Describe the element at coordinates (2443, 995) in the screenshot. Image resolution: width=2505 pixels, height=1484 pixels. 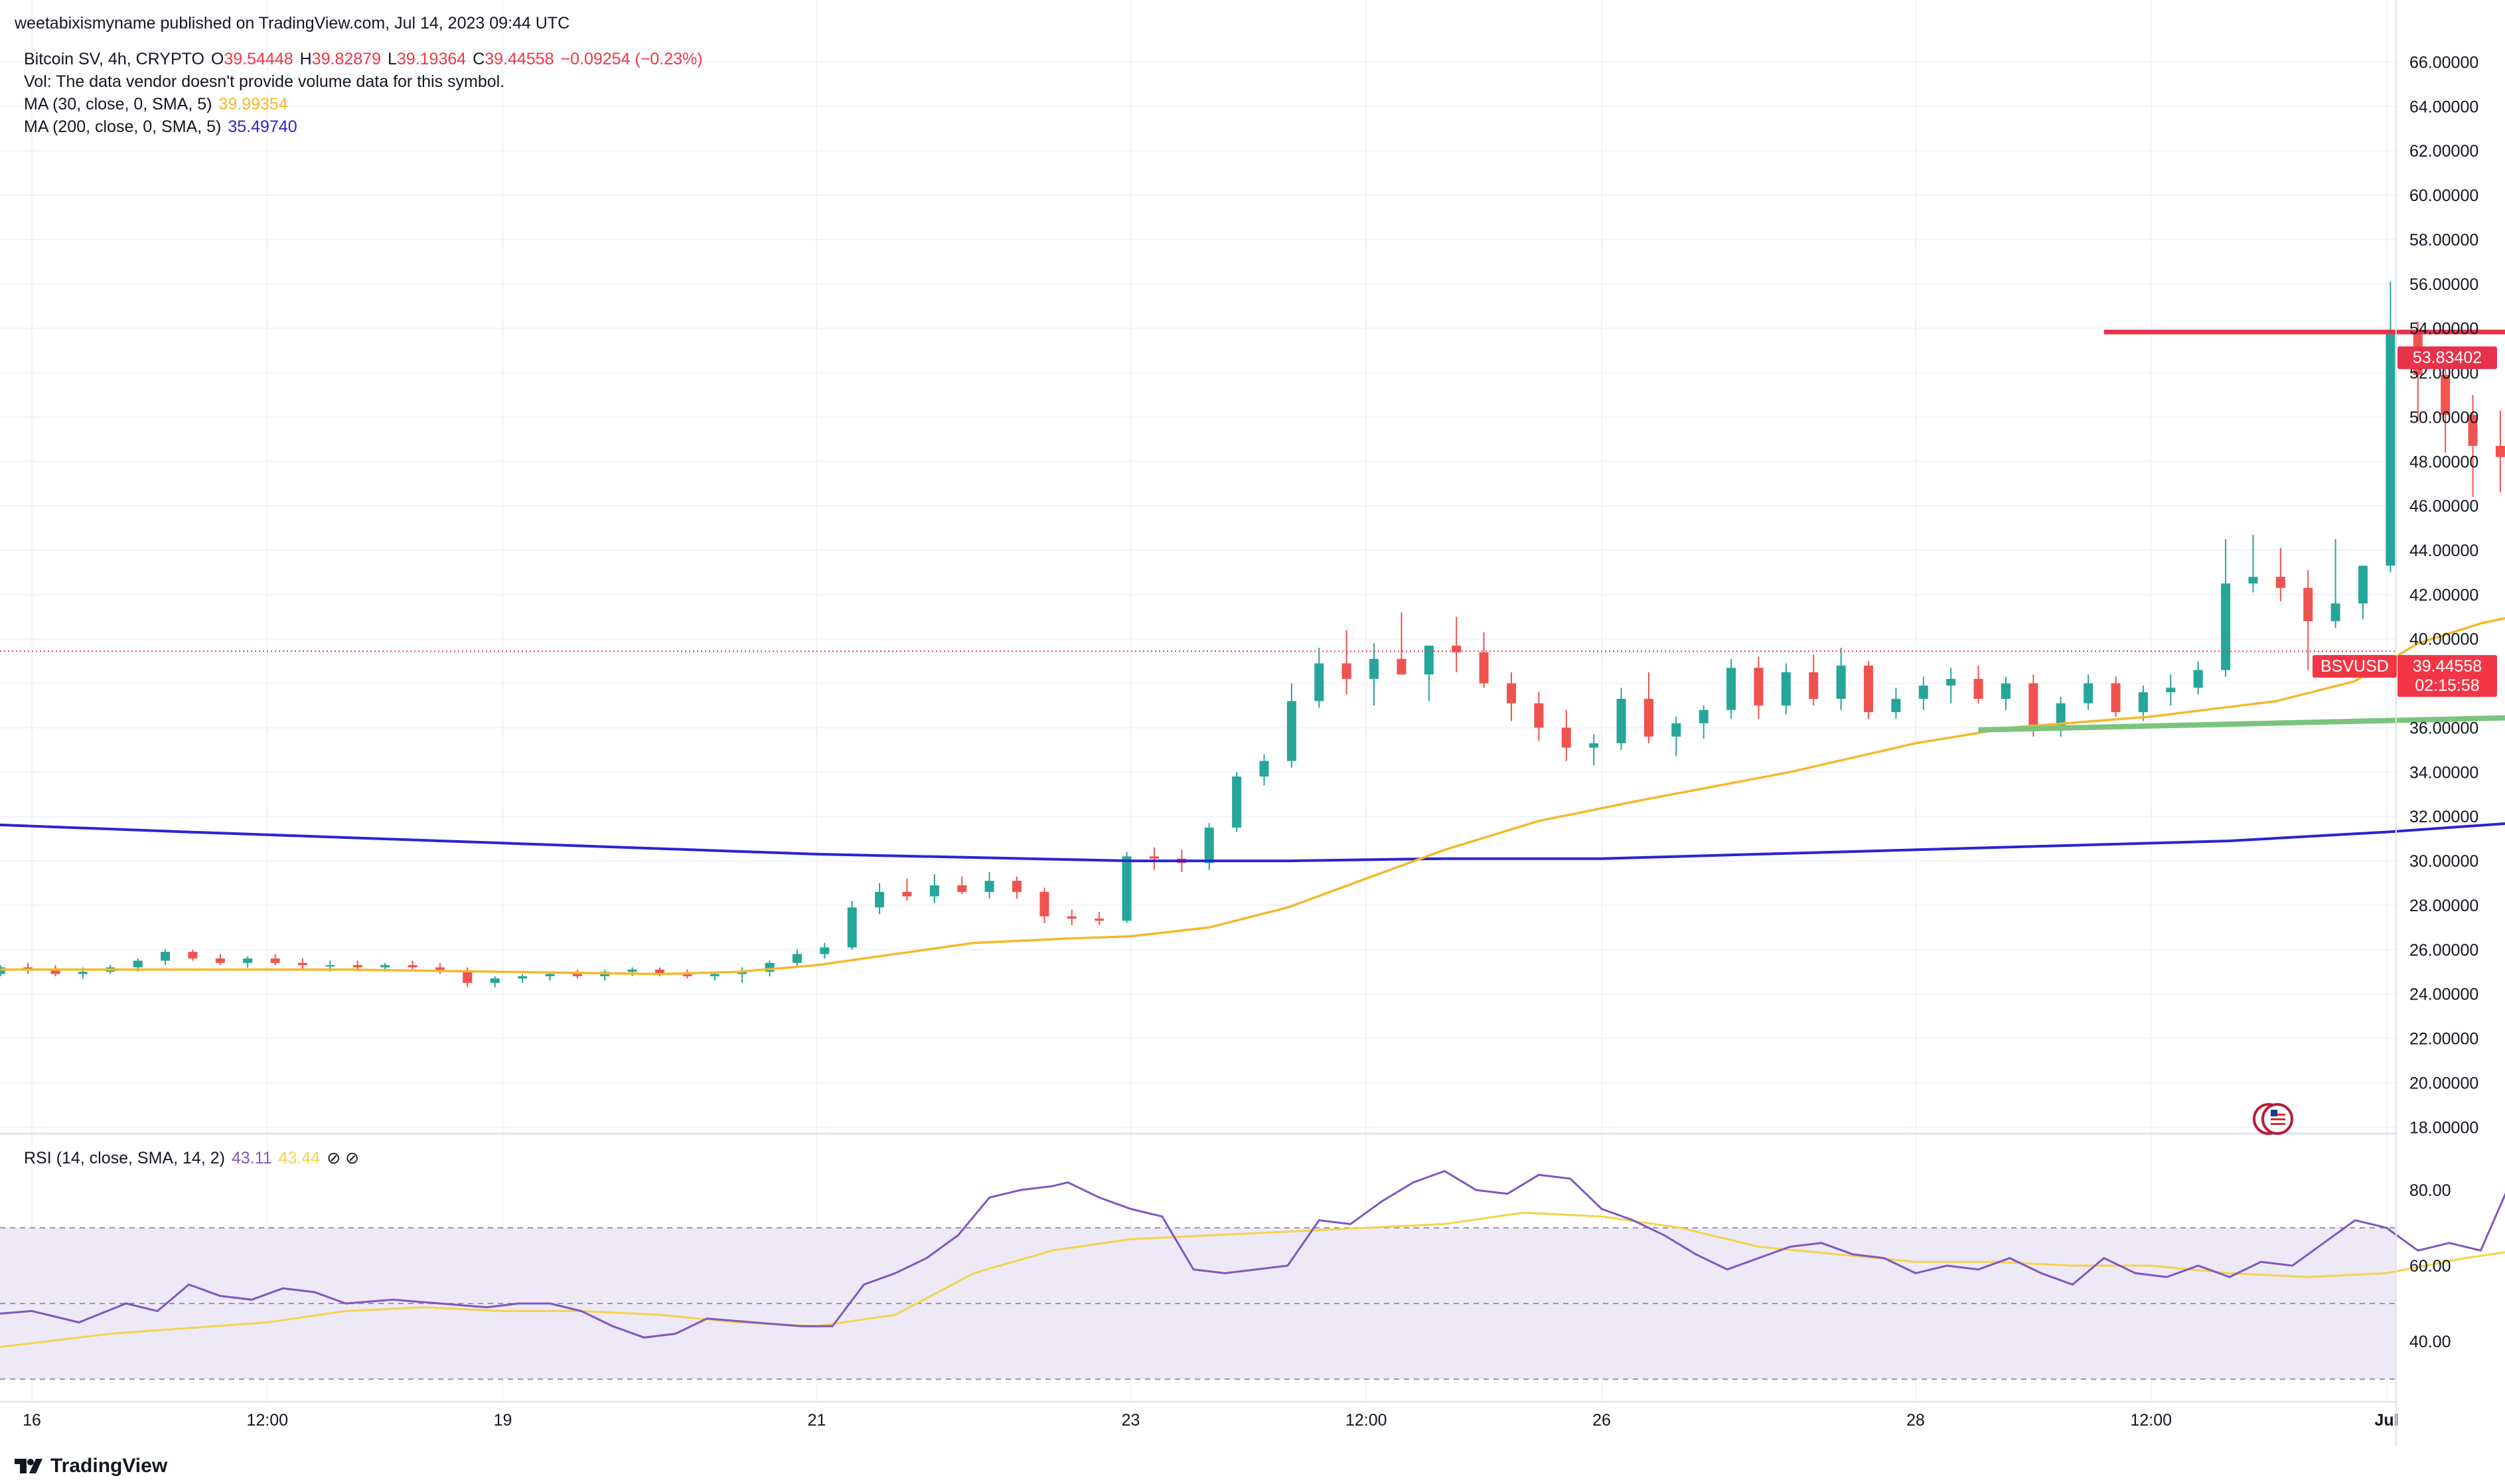
I see `price-tick-label: 24.00000` at that location.